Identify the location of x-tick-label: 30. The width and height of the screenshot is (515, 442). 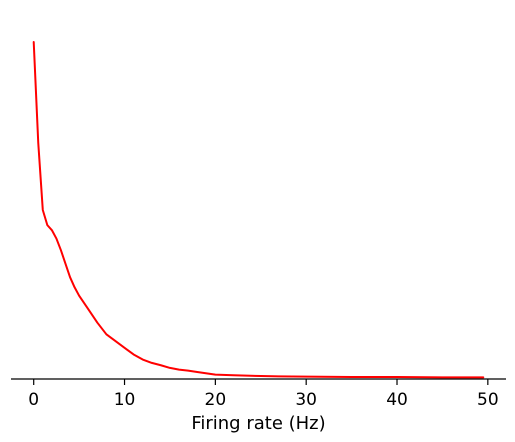
(306, 400).